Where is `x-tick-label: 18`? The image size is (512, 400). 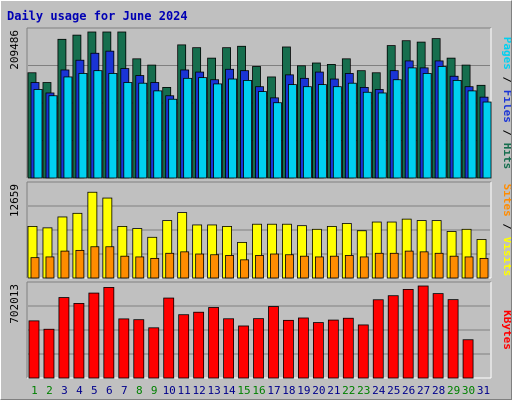
x-tick-label: 18 is located at coordinates (288, 390).